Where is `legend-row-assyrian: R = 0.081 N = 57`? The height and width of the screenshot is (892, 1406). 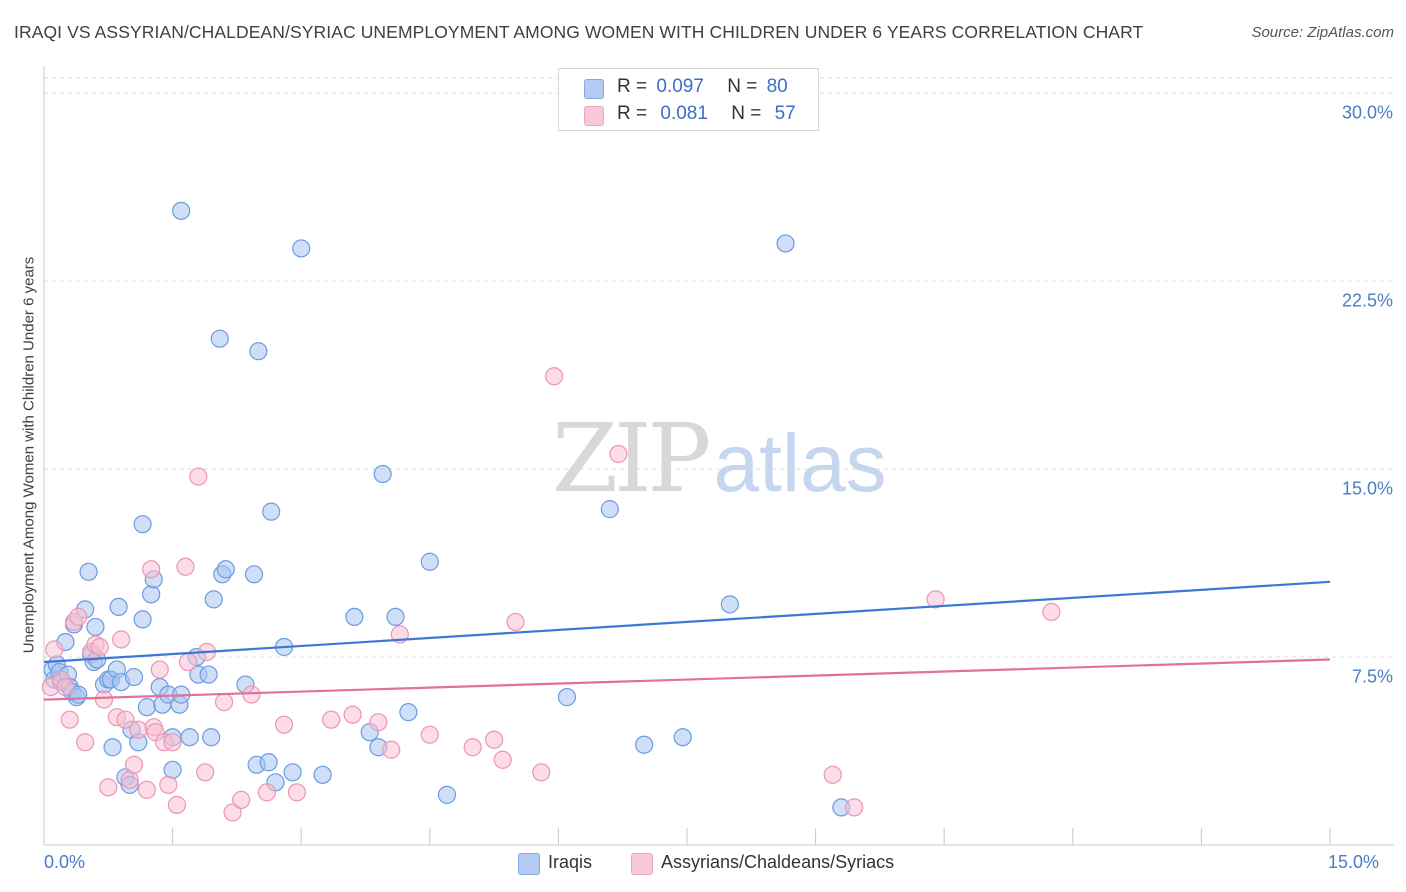 legend-row-assyrian: R = 0.081 N = 57 is located at coordinates (690, 114).